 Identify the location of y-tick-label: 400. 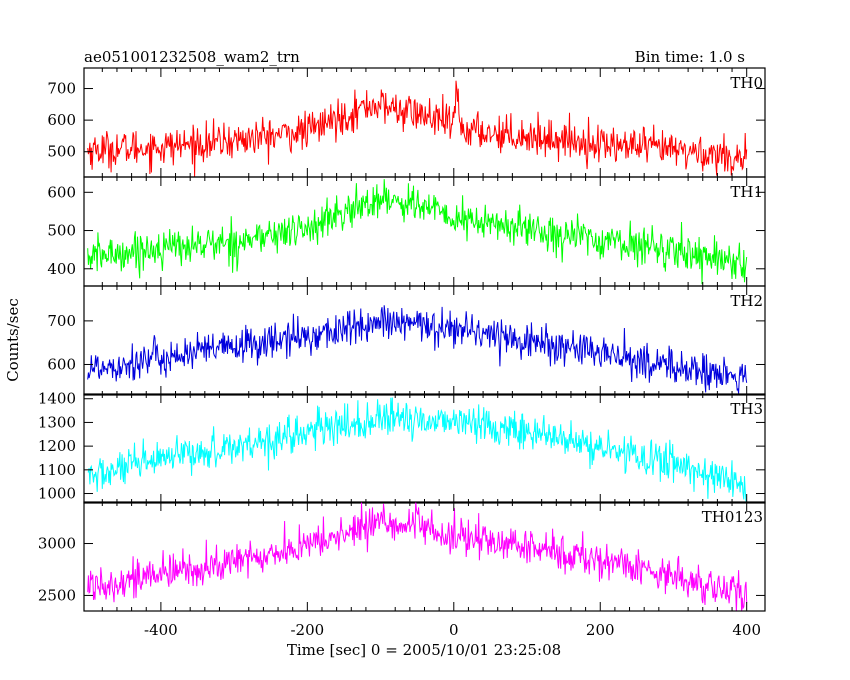
(61, 269).